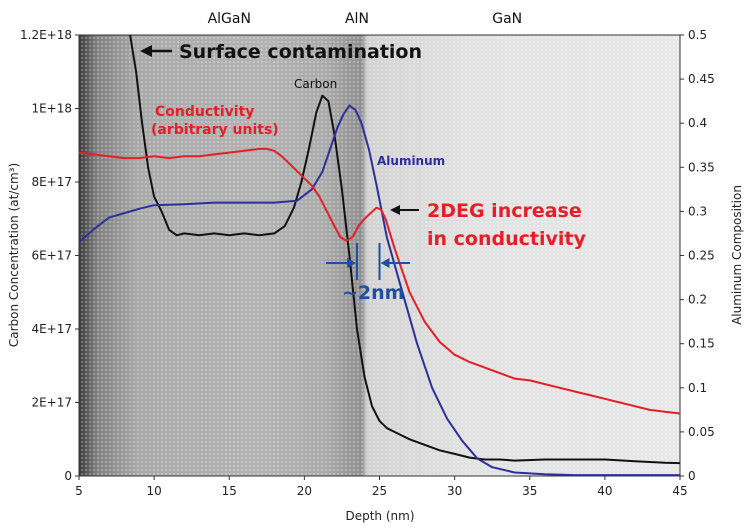 This screenshot has height=530, width=750. I want to click on y-right-tick-label: 0.2, so click(697, 300).